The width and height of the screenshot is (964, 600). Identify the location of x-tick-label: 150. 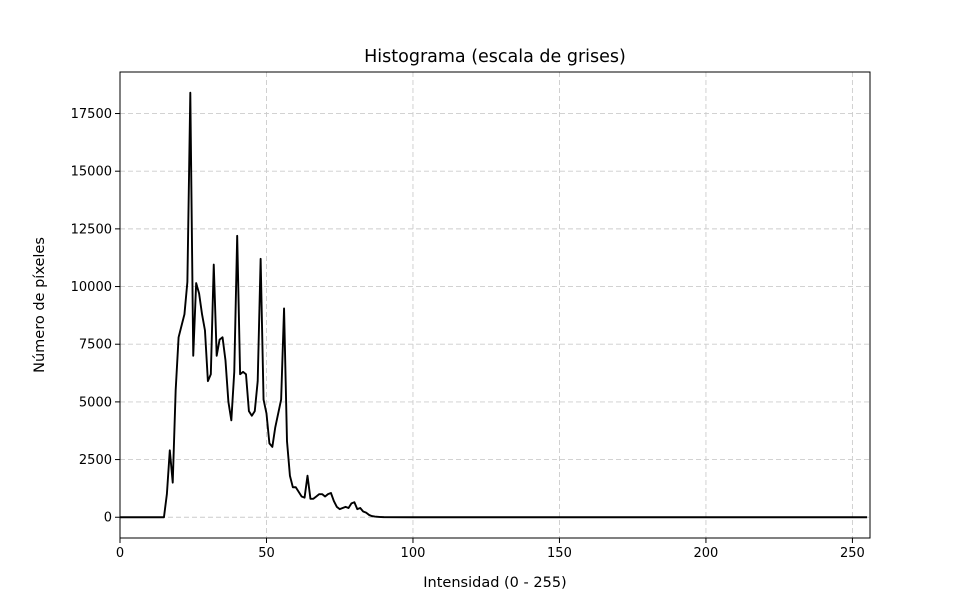
(559, 553).